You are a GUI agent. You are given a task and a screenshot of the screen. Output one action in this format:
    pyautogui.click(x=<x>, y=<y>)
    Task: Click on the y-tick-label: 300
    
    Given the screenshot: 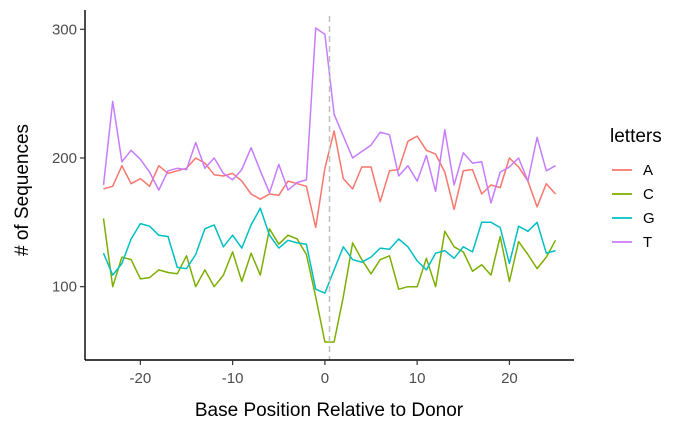 What is the action you would take?
    pyautogui.click(x=64, y=29)
    